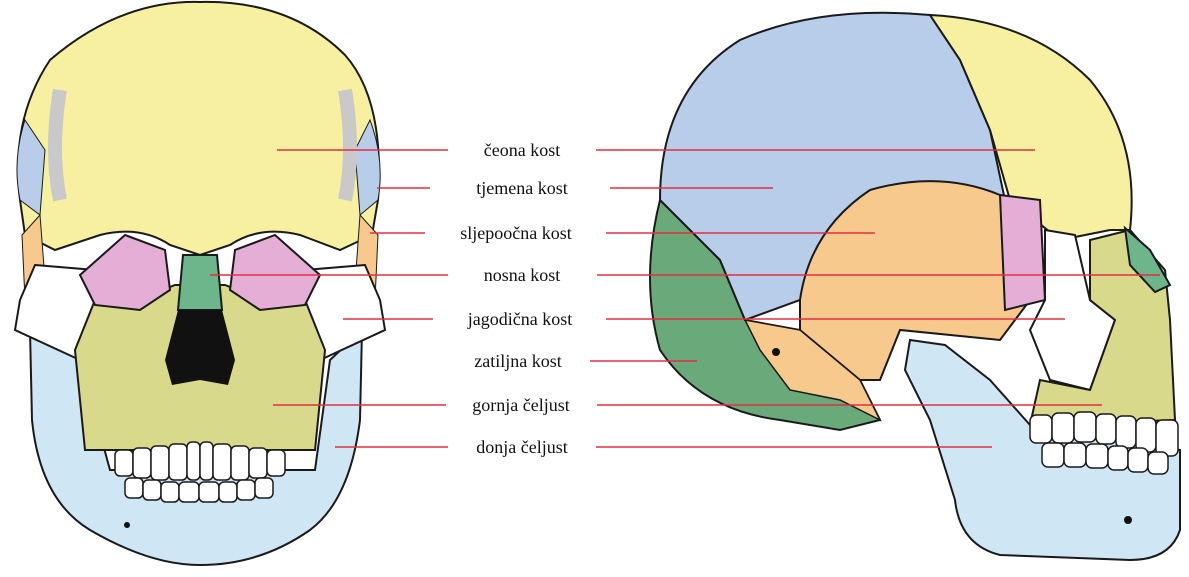 The image size is (1189, 577). I want to click on front-orbit-right, so click(275, 272).